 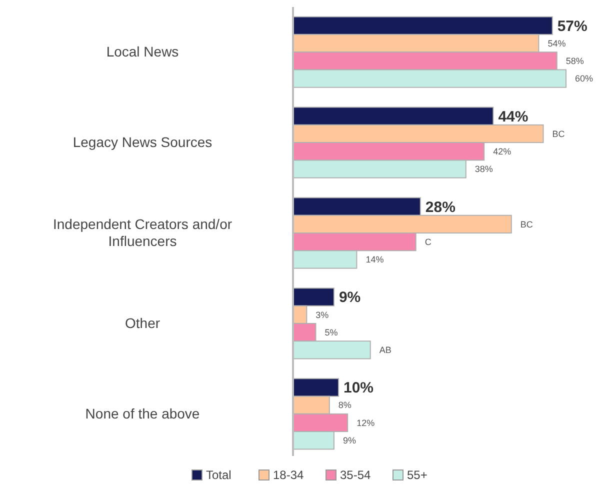 What do you see at coordinates (142, 232) in the screenshot?
I see `y-tick-label: Independent Creators and/or Influencers` at bounding box center [142, 232].